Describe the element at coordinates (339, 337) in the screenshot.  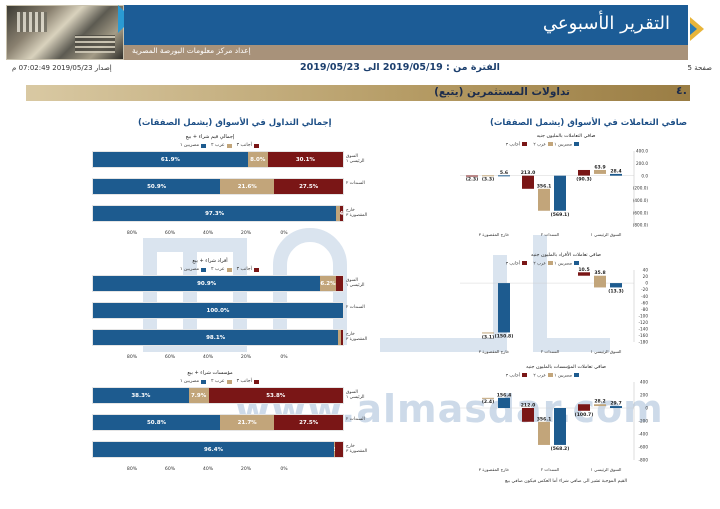
I see `bar-segment-arabs` at that location.